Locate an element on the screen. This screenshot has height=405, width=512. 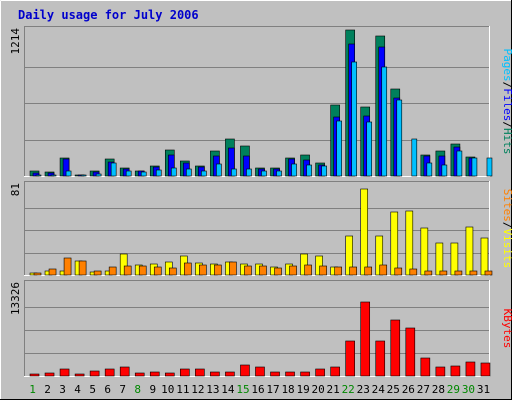
chart-title: Daily usage for July 2006 is located at coordinates (108, 15).